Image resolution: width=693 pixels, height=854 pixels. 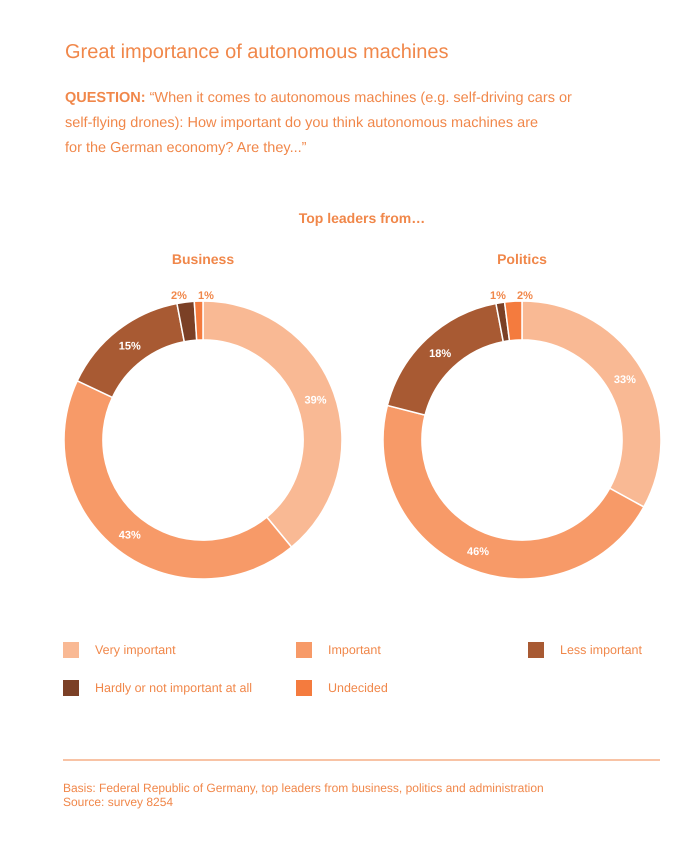 What do you see at coordinates (440, 354) in the screenshot?
I see `data-label: 18%` at bounding box center [440, 354].